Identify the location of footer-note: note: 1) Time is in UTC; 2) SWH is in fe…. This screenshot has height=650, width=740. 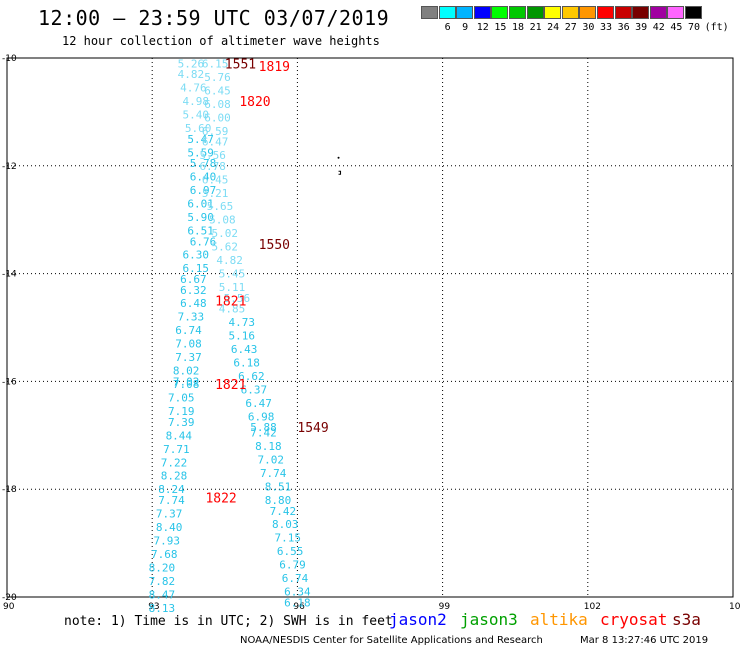
(228, 621).